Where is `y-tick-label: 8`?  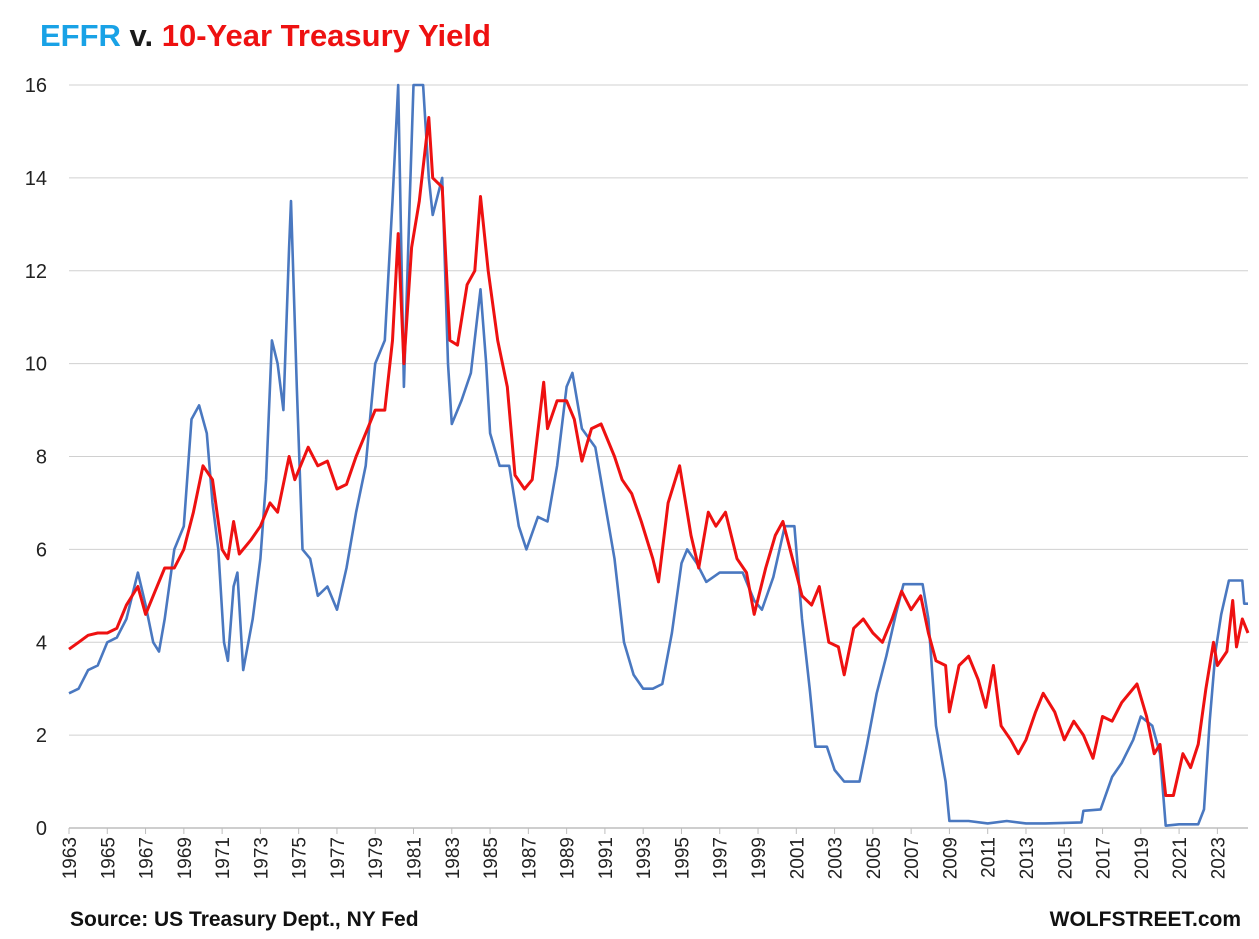 y-tick-label: 8 is located at coordinates (41, 458).